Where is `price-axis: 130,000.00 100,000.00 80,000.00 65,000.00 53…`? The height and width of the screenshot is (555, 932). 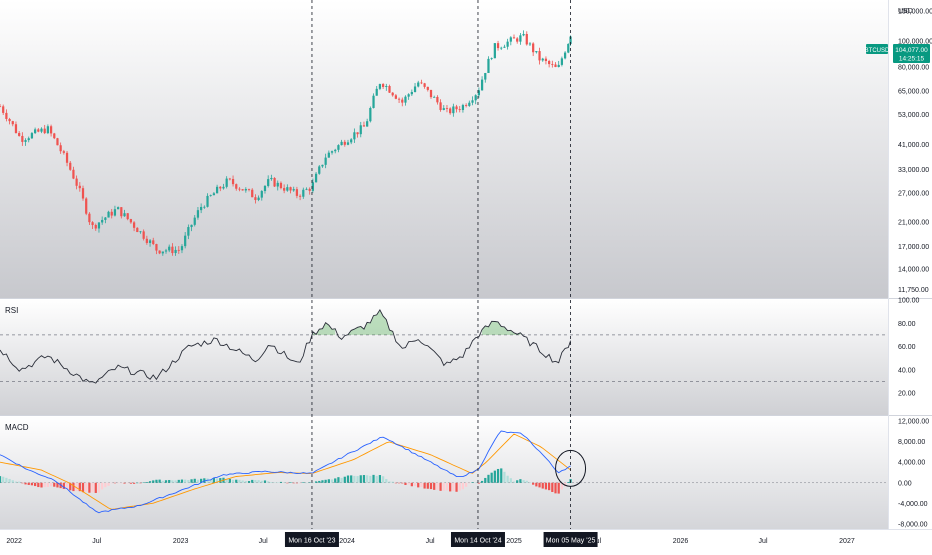 price-axis: 130,000.00 100,000.00 80,000.00 65,000.00 53… is located at coordinates (915, 151).